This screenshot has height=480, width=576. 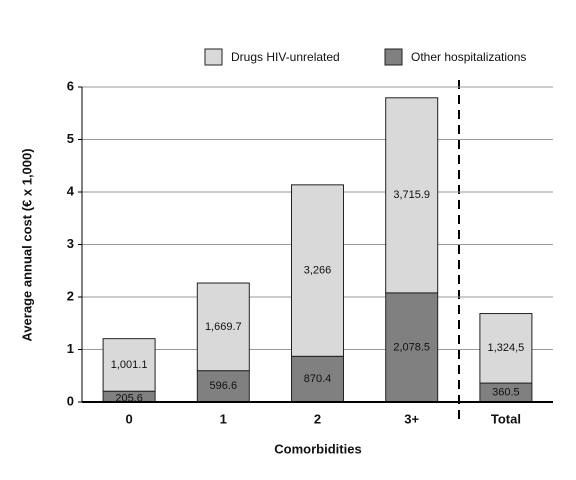 I want to click on legend-label: Other hospitalizations, so click(x=468, y=57).